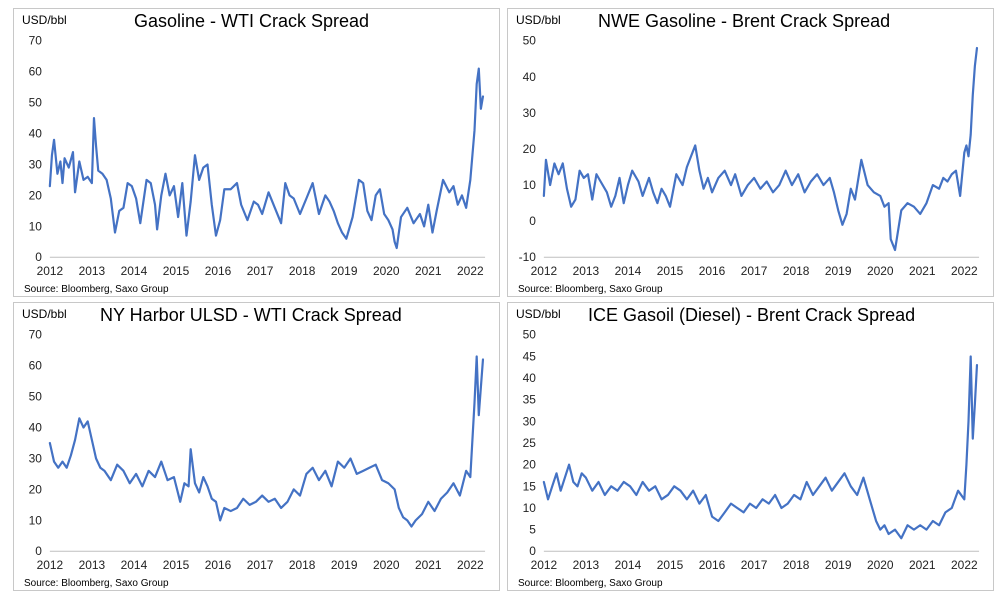  What do you see at coordinates (530, 443) in the screenshot?
I see `y-tick-label: 25` at bounding box center [530, 443].